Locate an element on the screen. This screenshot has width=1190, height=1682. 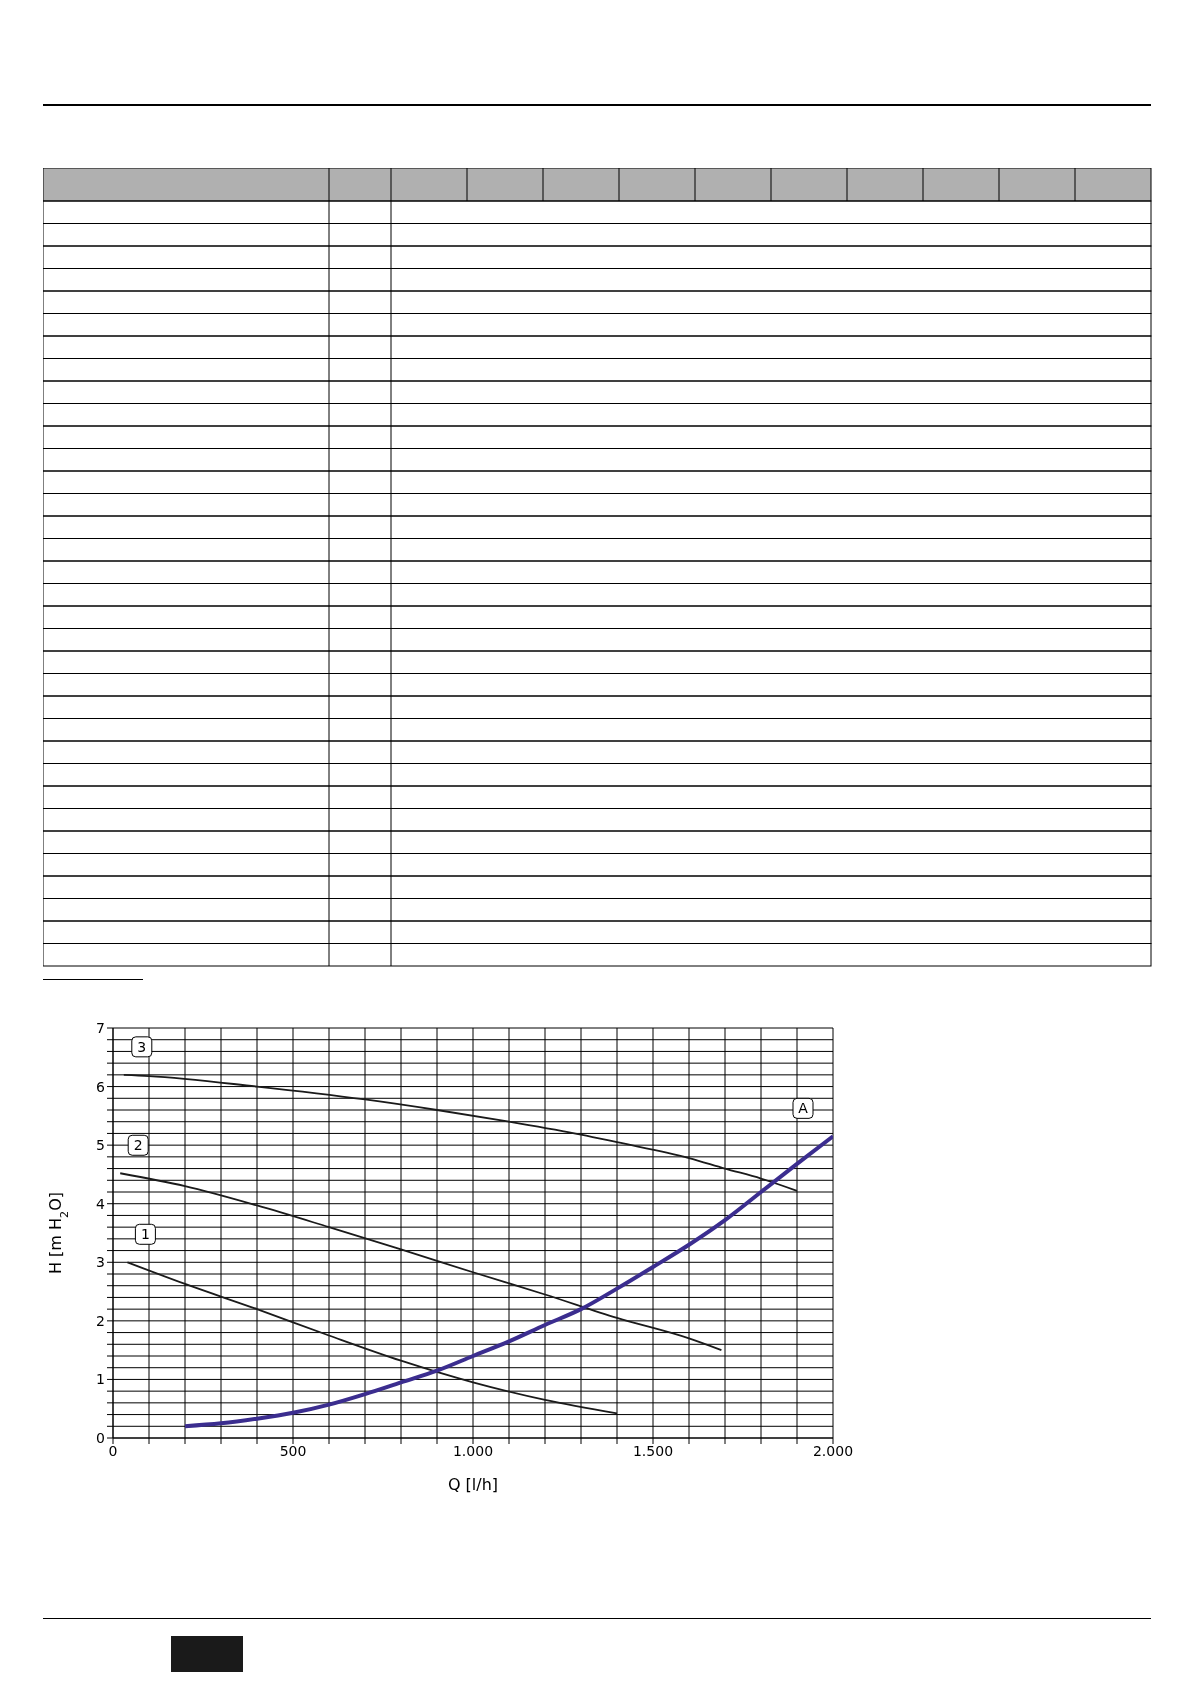
series-label: 1 is located at coordinates (145, 1234).